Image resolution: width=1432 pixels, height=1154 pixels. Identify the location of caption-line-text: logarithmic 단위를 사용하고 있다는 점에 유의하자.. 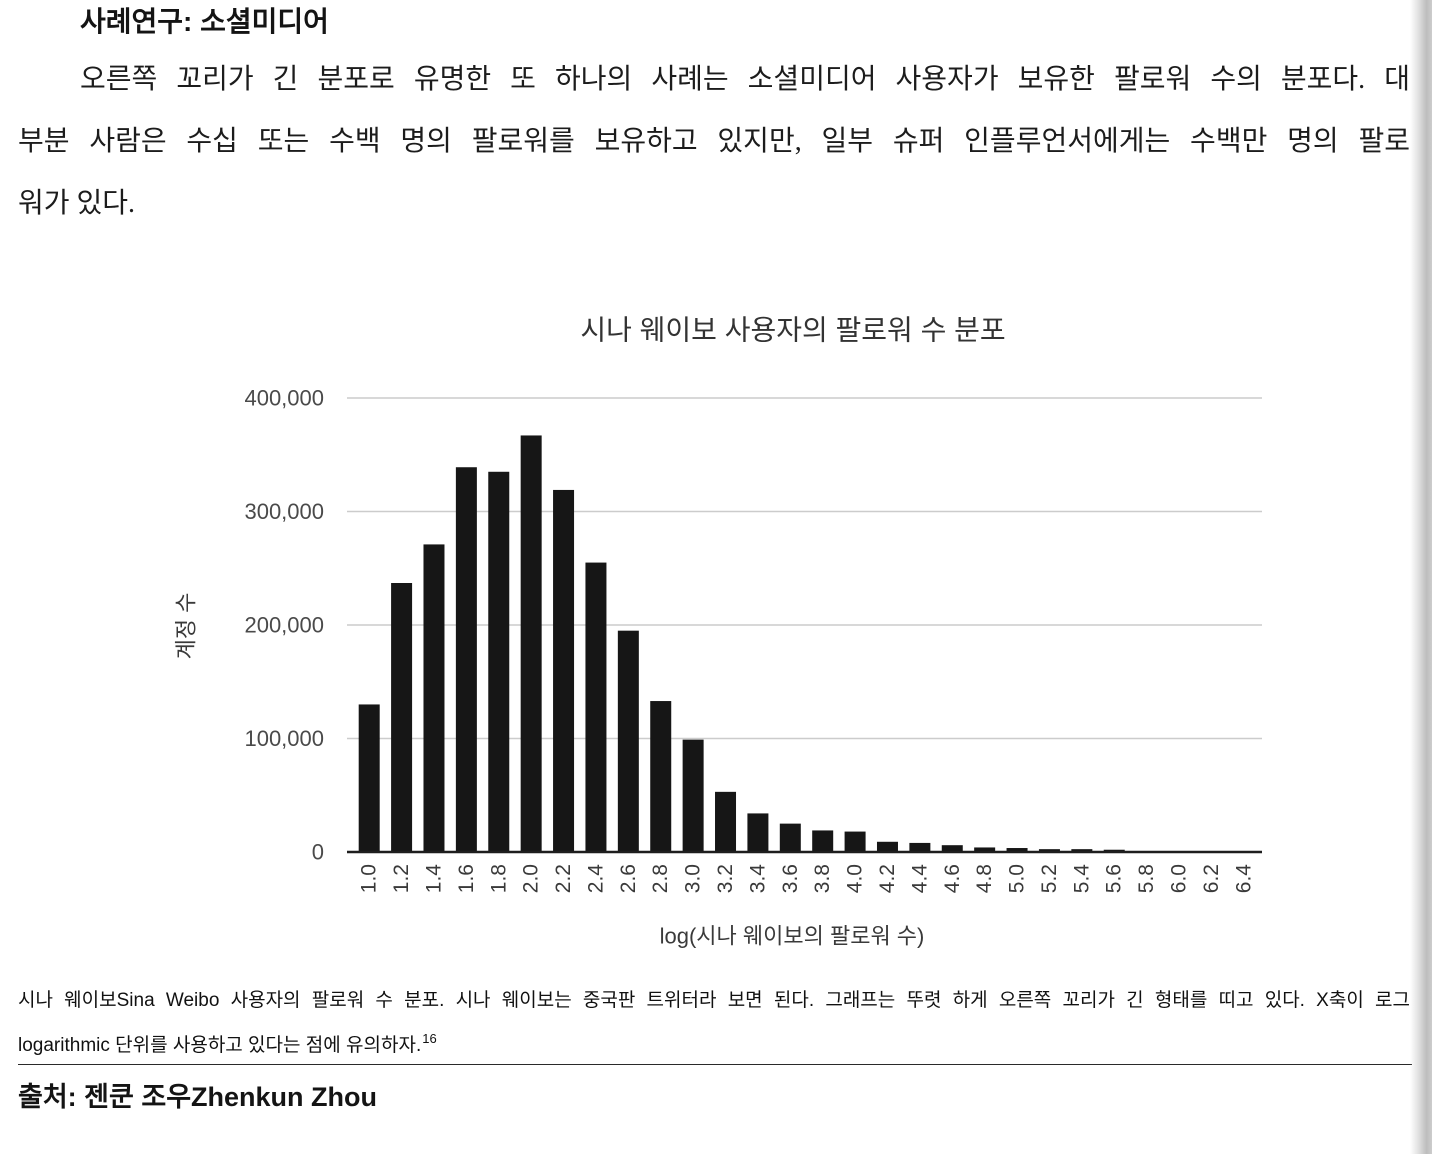
(220, 1045).